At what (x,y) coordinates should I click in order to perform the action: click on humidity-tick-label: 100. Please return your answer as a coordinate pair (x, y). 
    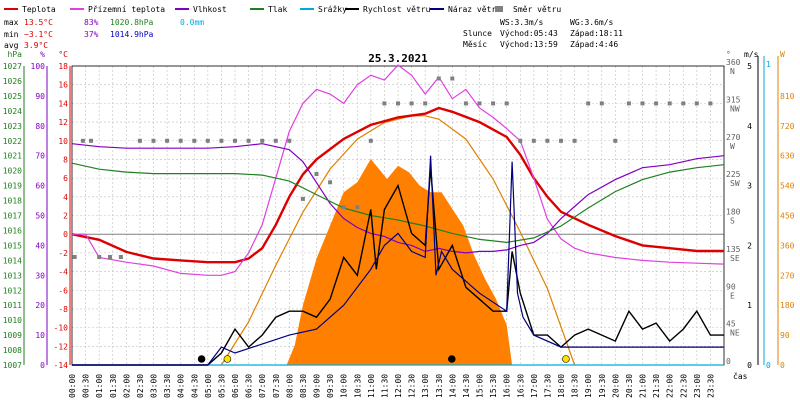
    Looking at the image, I should click on (38, 66).